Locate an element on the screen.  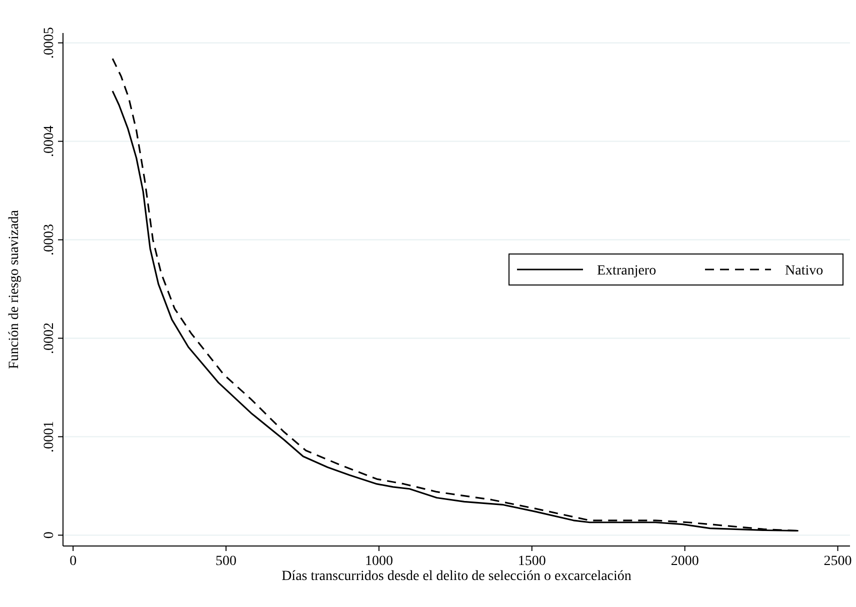
y-tick-label: .0005 is located at coordinates (49, 43).